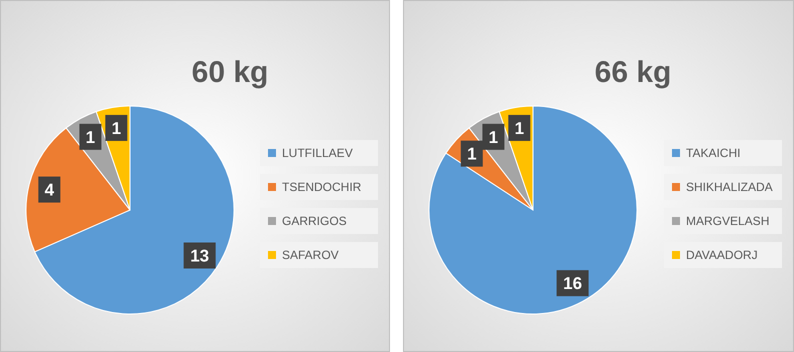 This screenshot has height=352, width=794. Describe the element at coordinates (722, 255) in the screenshot. I see `legend-label: DAVAADORJ` at that location.